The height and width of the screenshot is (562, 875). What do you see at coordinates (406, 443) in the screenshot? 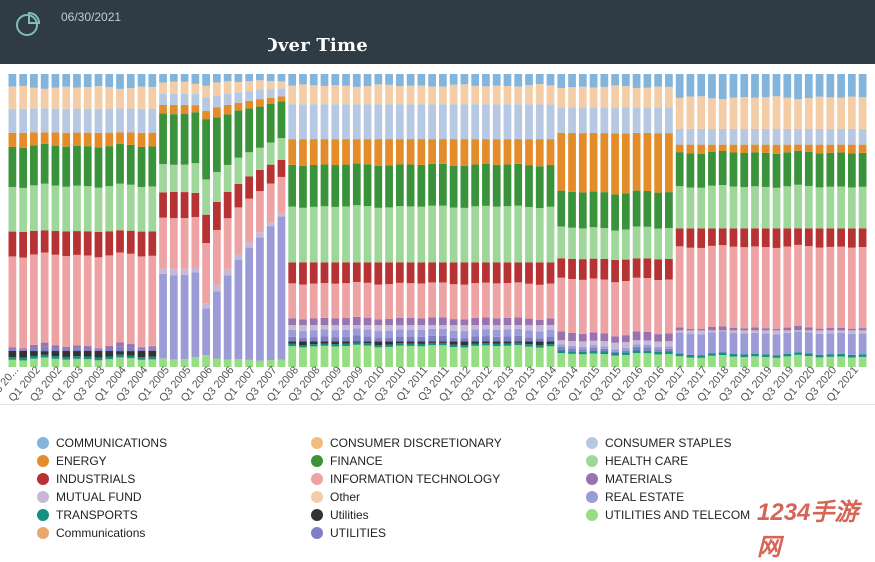
I see `legend-item: CONSUMER DISCRETIONARY` at bounding box center [406, 443].